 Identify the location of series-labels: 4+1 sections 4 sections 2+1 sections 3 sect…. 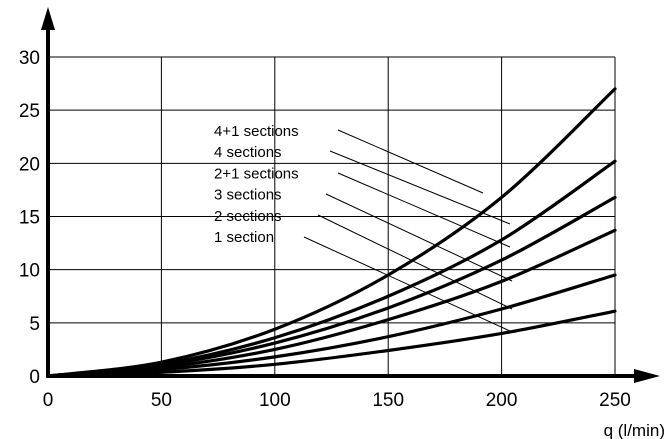
(256, 184).